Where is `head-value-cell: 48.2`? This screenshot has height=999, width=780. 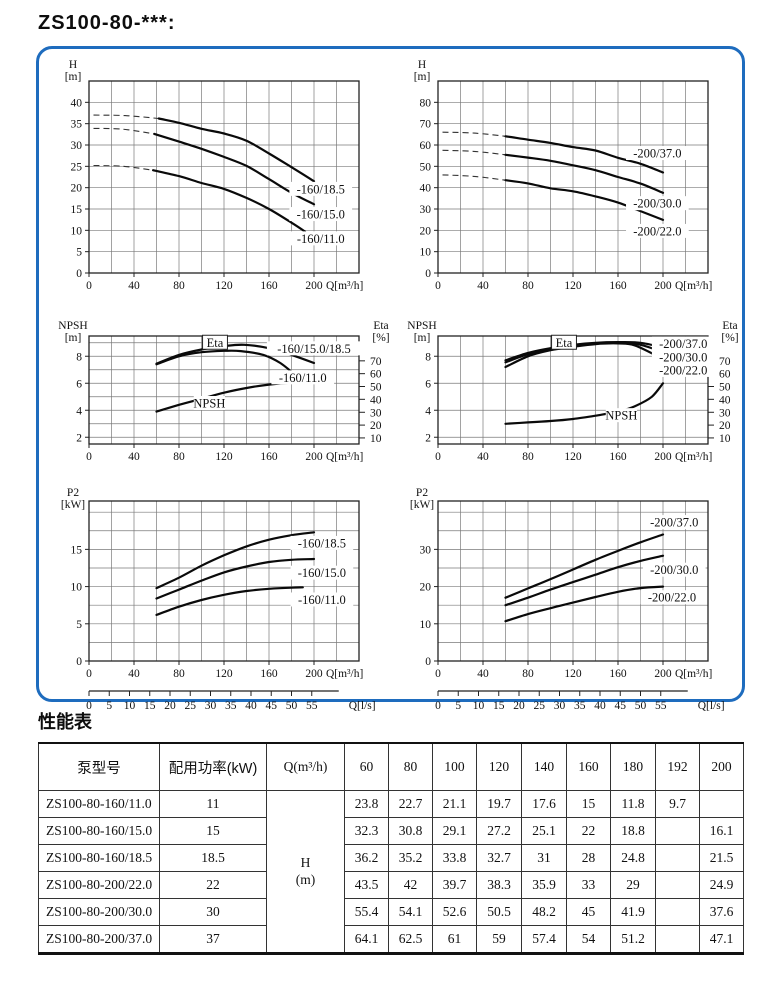 head-value-cell: 48.2 is located at coordinates (544, 912).